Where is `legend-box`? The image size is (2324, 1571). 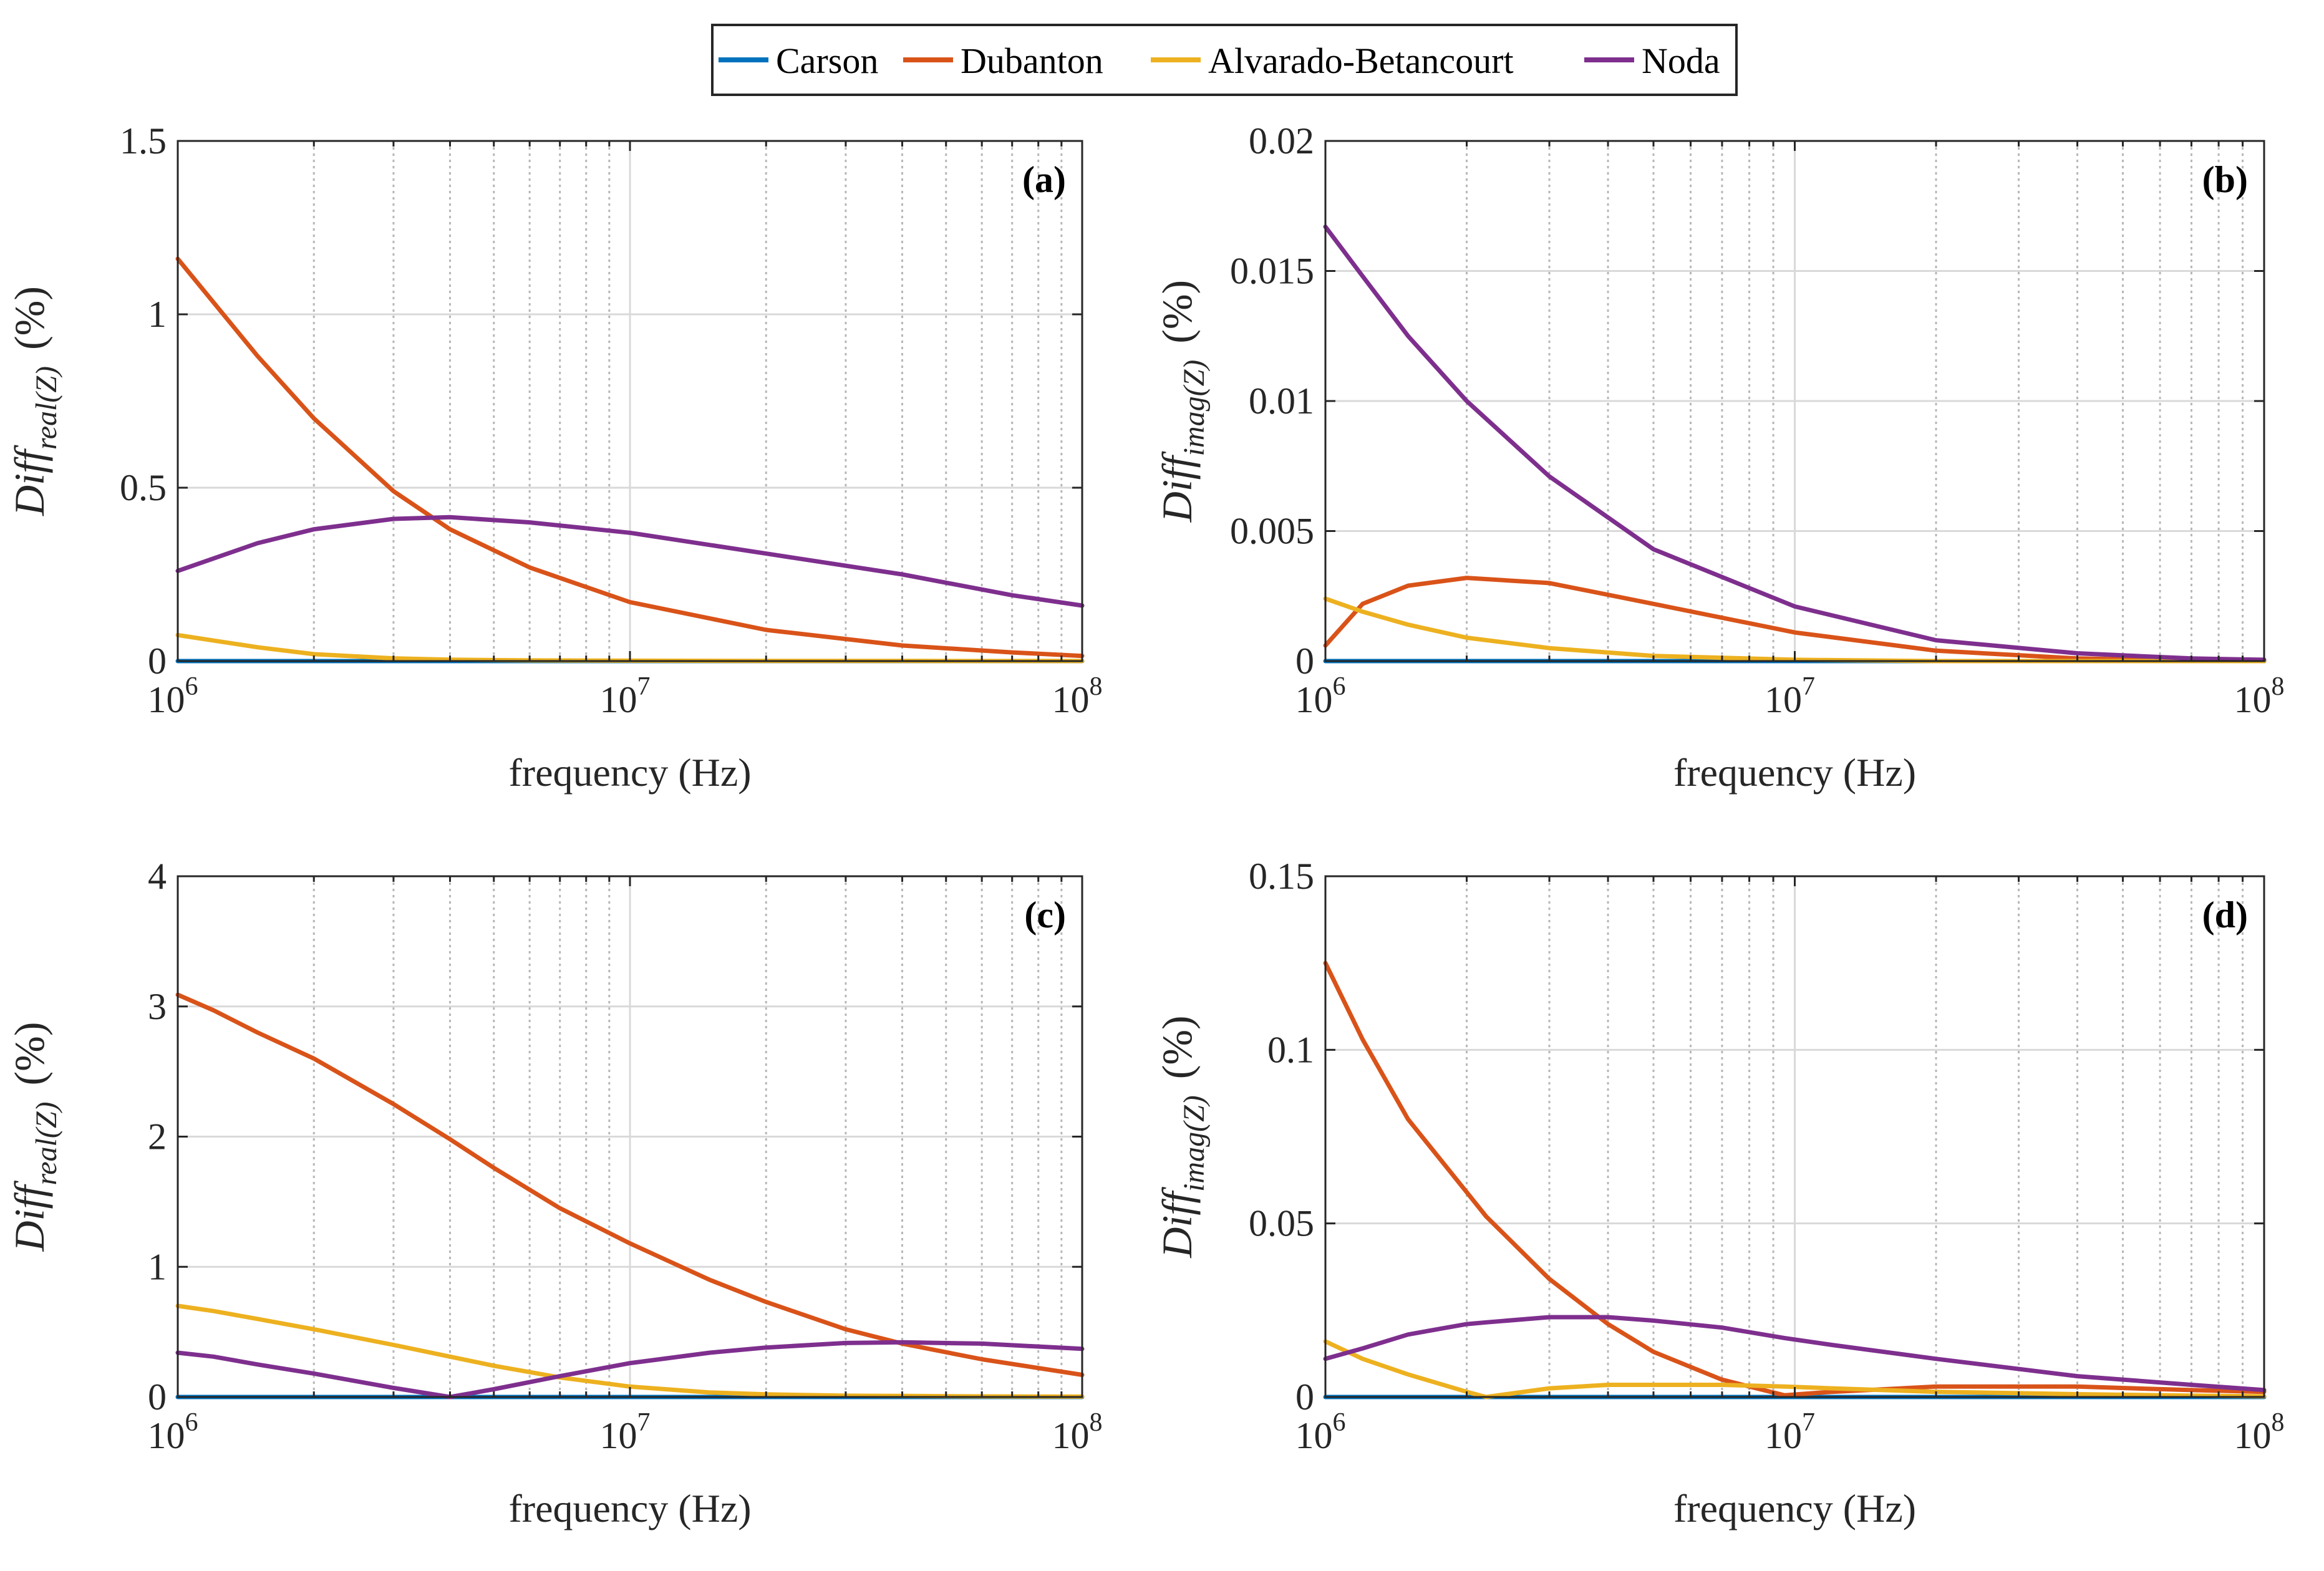 legend-box is located at coordinates (1224, 60).